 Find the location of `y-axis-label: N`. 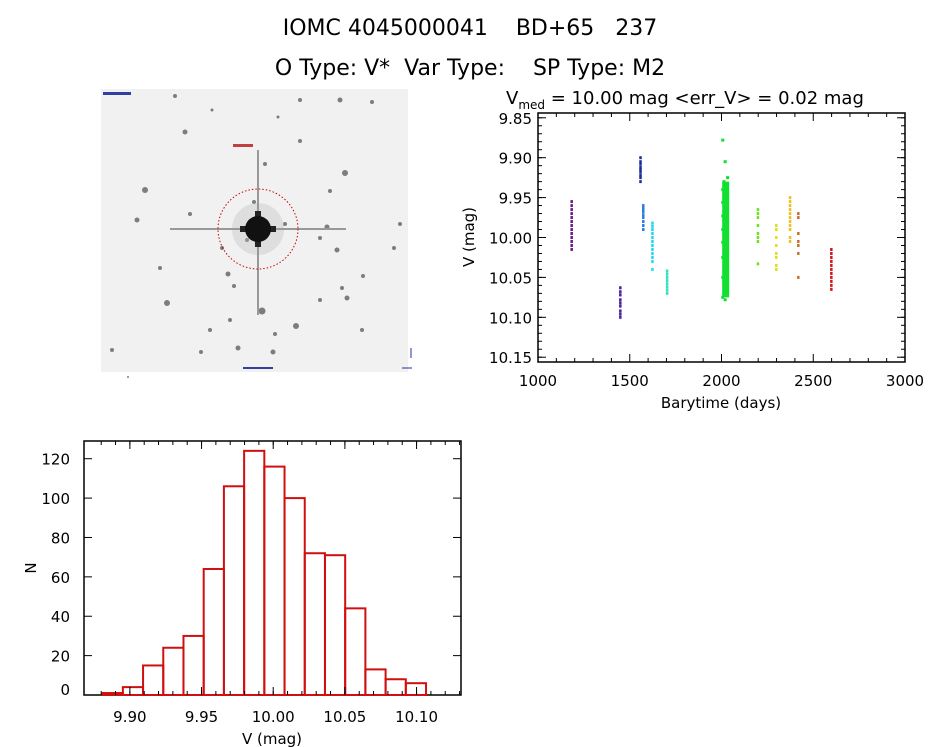

y-axis-label: N is located at coordinates (31, 567).